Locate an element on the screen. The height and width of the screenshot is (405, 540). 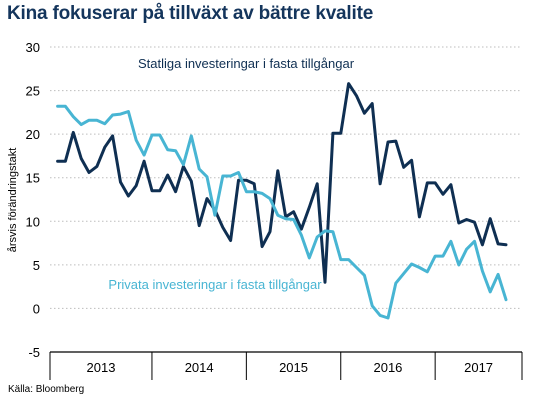
y-tick-label: 10 is located at coordinates (33, 221).